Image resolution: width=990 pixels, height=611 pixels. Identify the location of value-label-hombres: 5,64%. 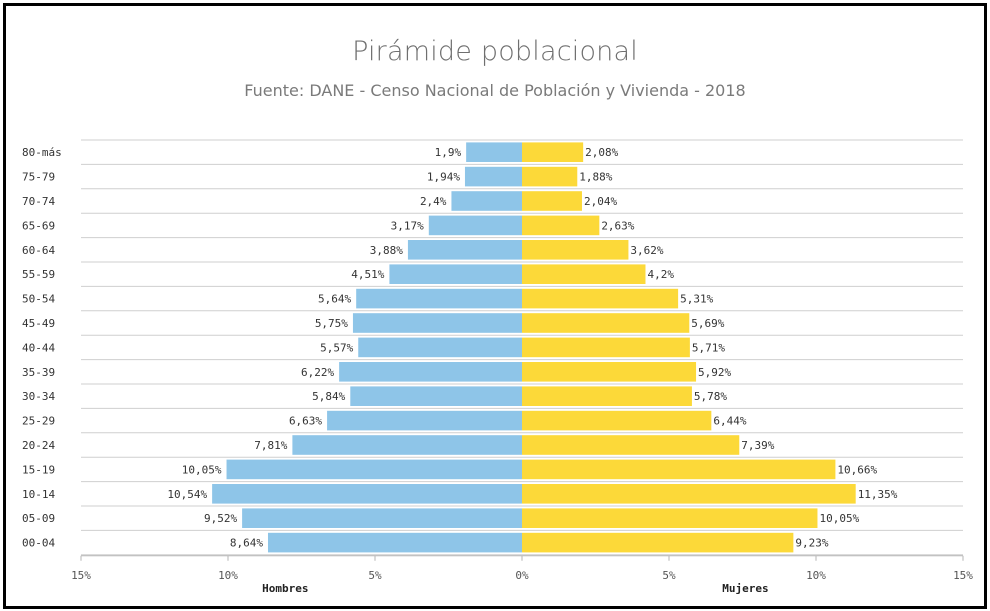
(334, 299).